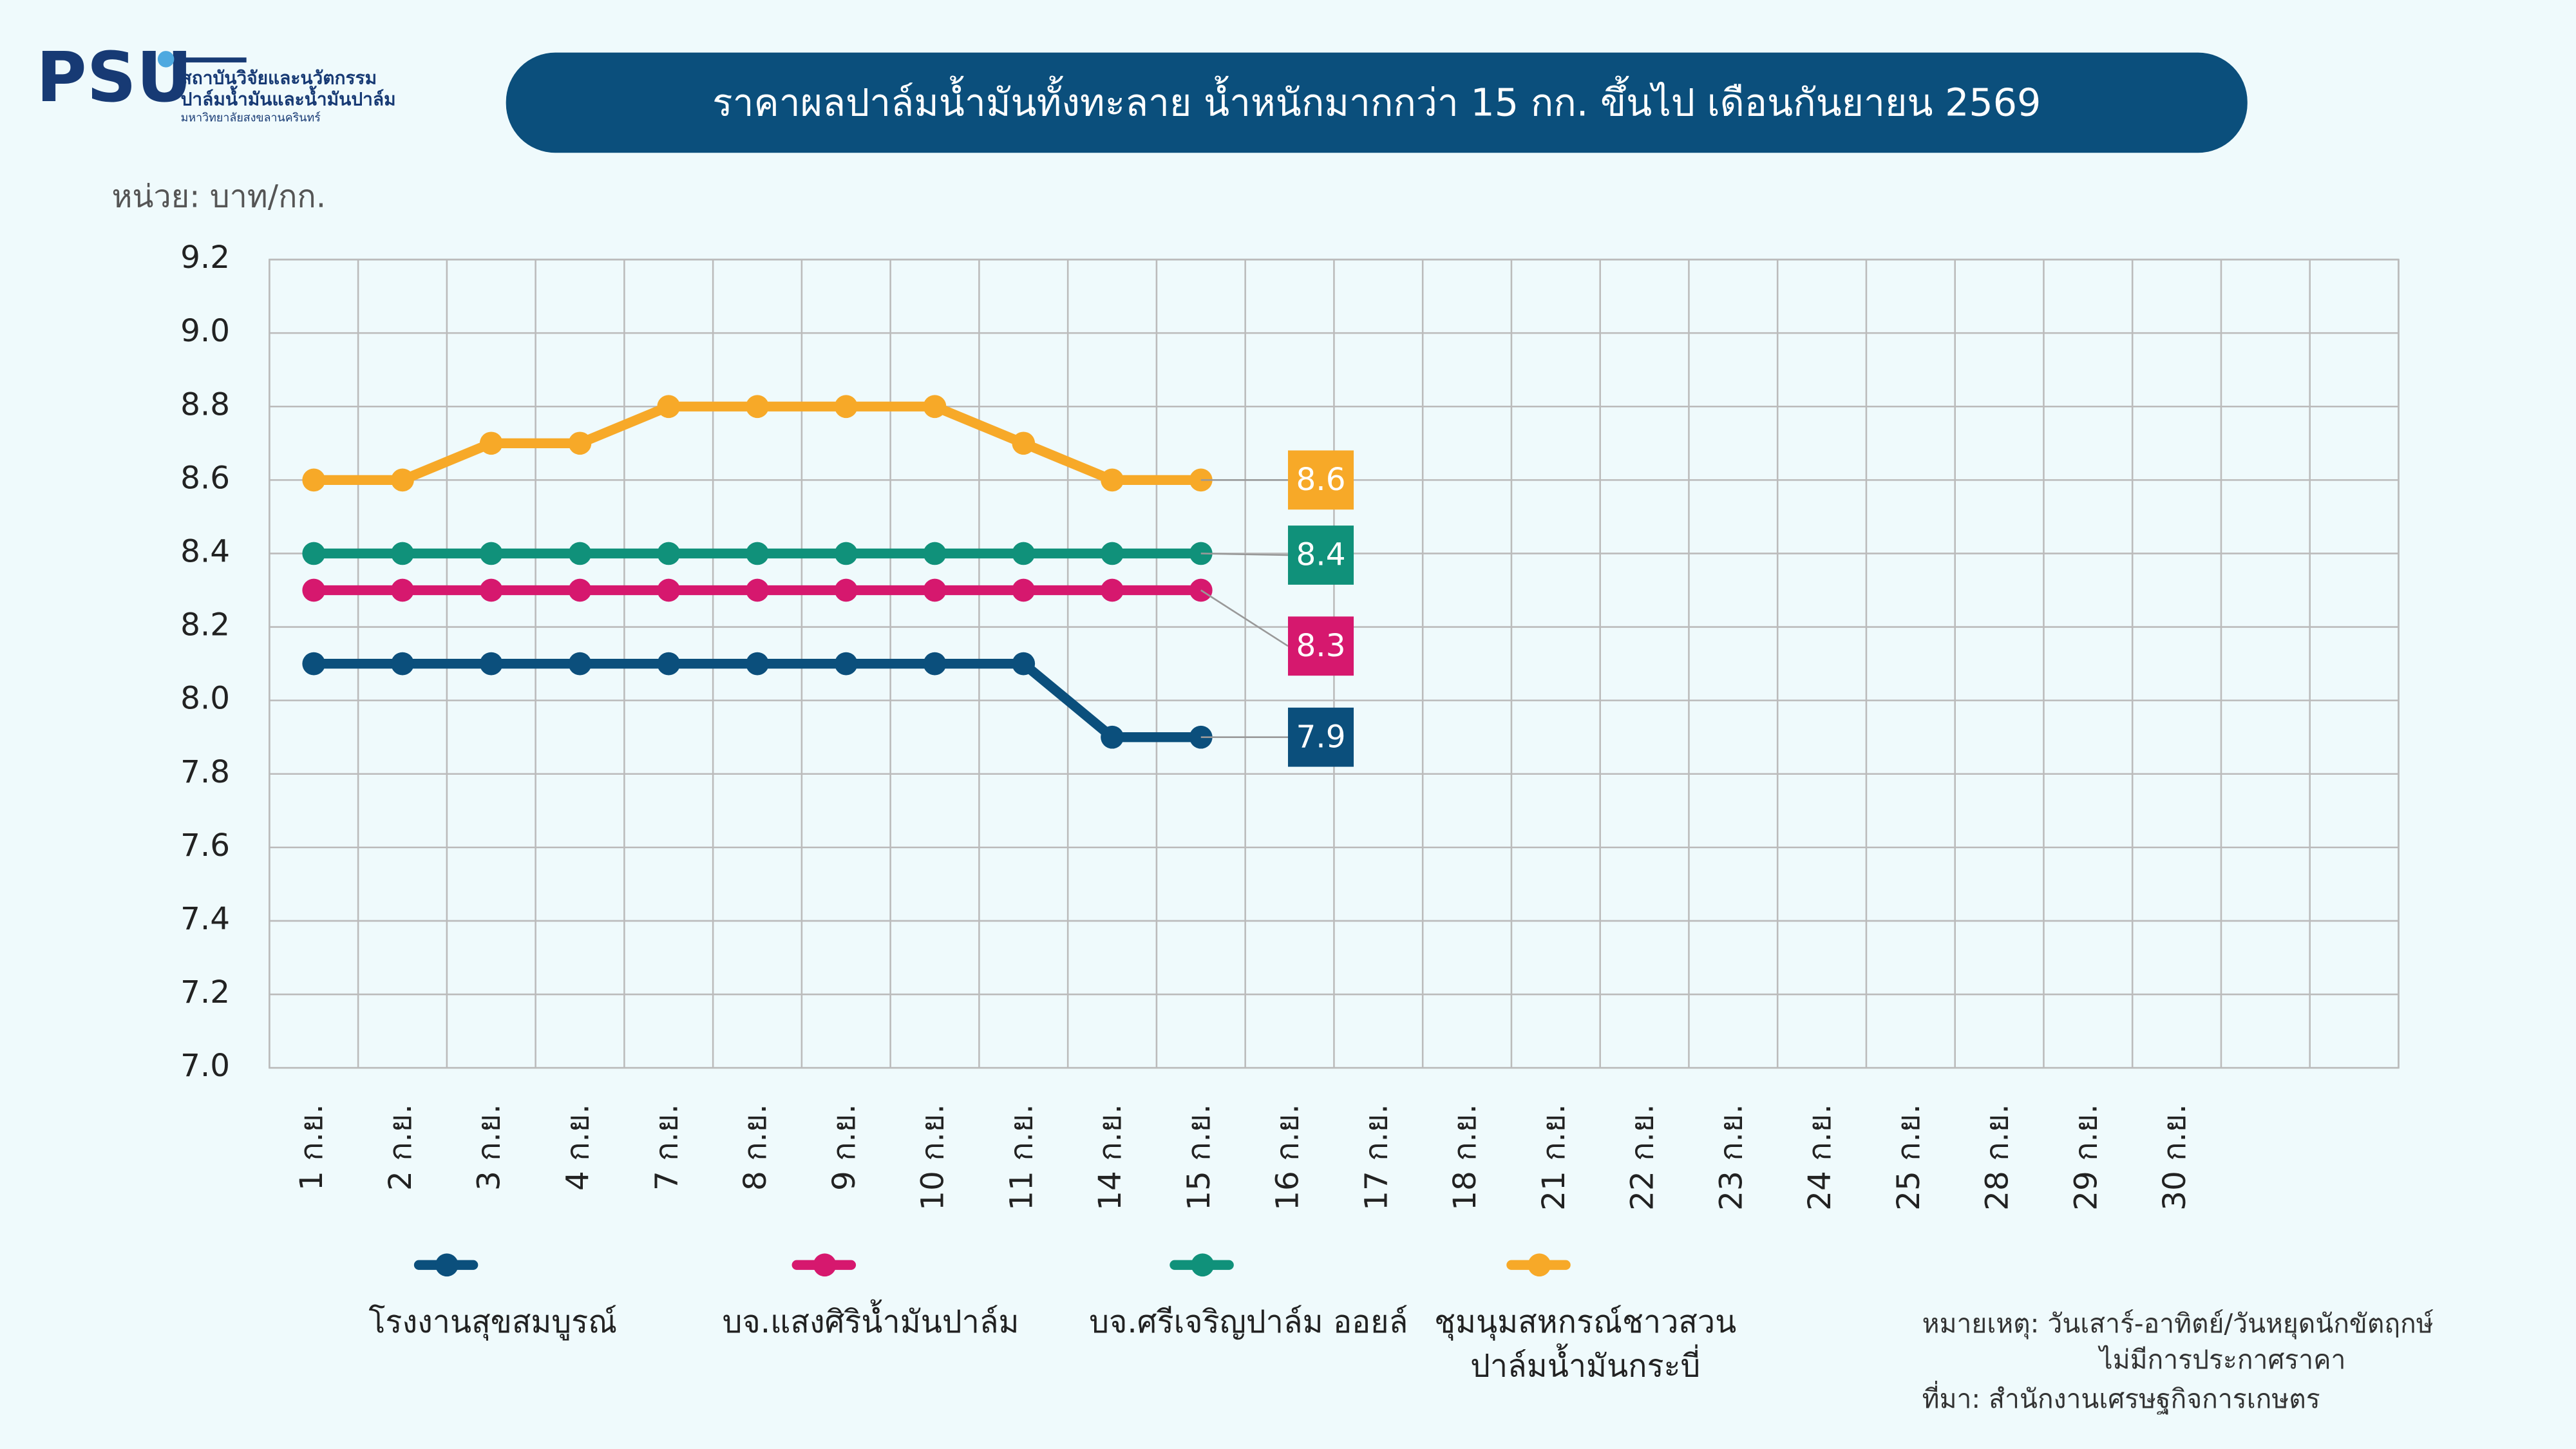 This screenshot has height=1449, width=2576. Describe the element at coordinates (2222, 1359) in the screenshot. I see `note: ไม่มีการประกาศราคา` at that location.